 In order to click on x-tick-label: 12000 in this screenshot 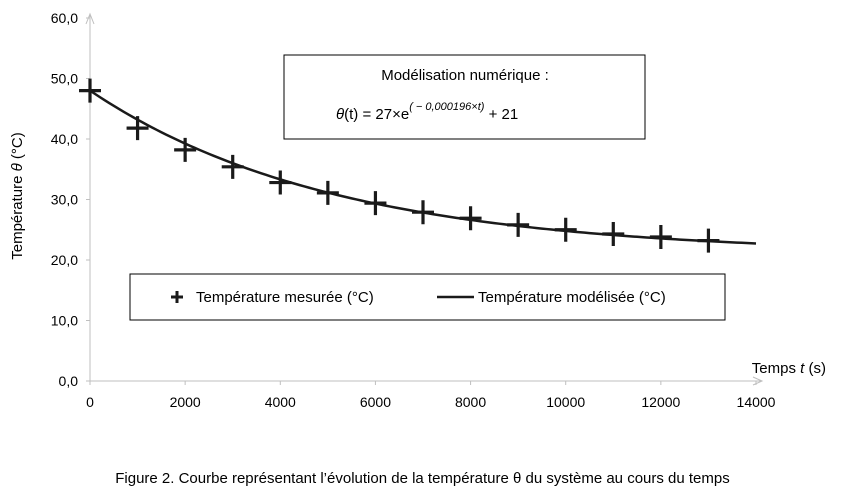, I will do `click(660, 402)`.